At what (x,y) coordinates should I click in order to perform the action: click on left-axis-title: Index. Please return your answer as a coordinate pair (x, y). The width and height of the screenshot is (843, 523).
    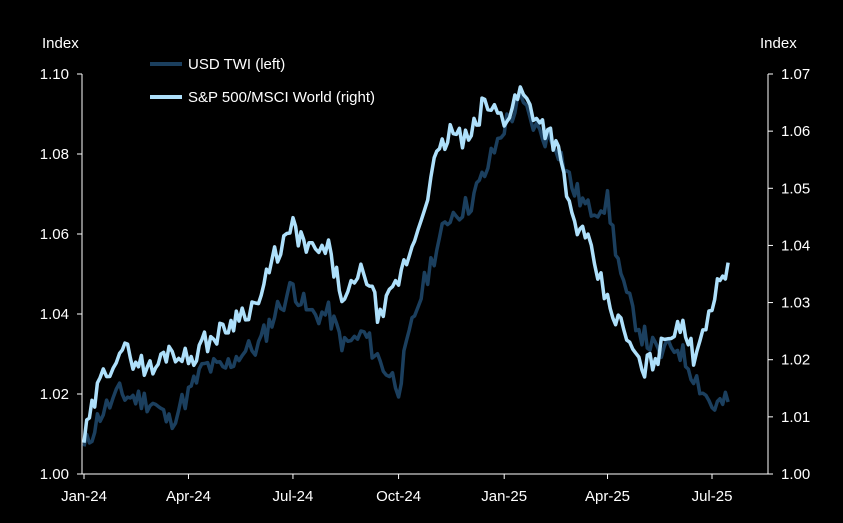
    Looking at the image, I should click on (60, 43).